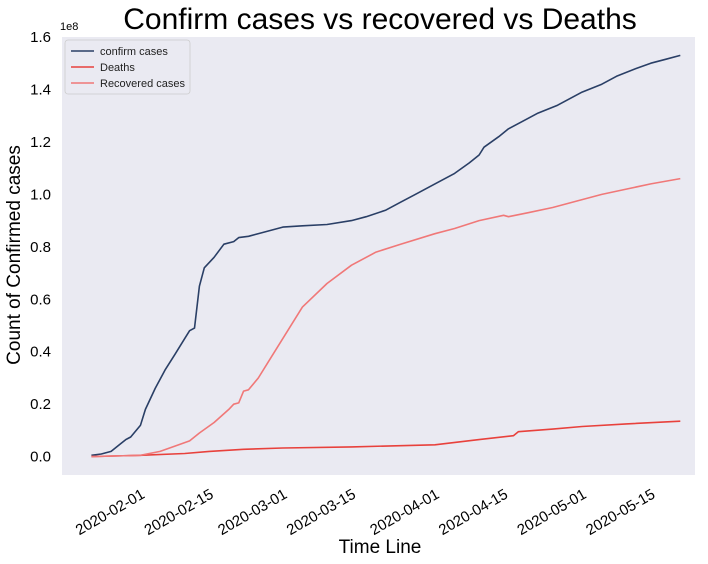  What do you see at coordinates (551, 512) in the screenshot?
I see `x-tick-label: 2020-05-01` at bounding box center [551, 512].